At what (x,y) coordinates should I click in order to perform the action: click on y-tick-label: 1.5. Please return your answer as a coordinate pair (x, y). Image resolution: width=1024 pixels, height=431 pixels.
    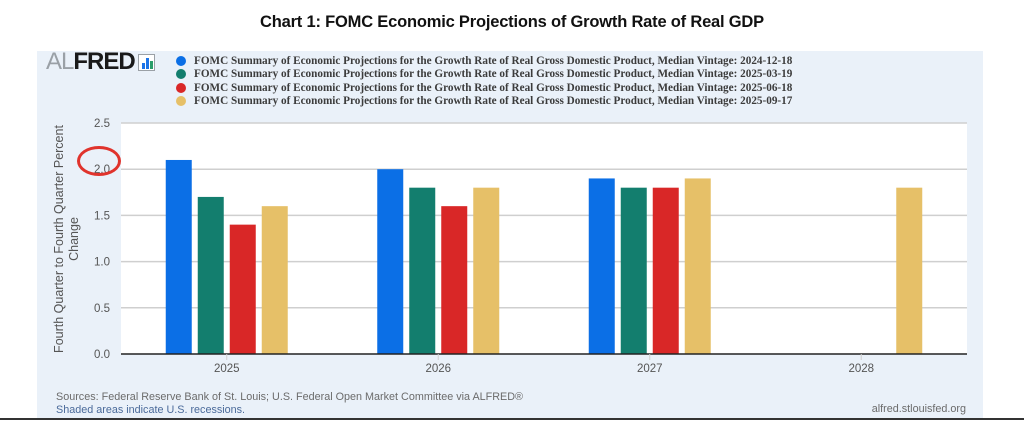
    Looking at the image, I should click on (102, 216).